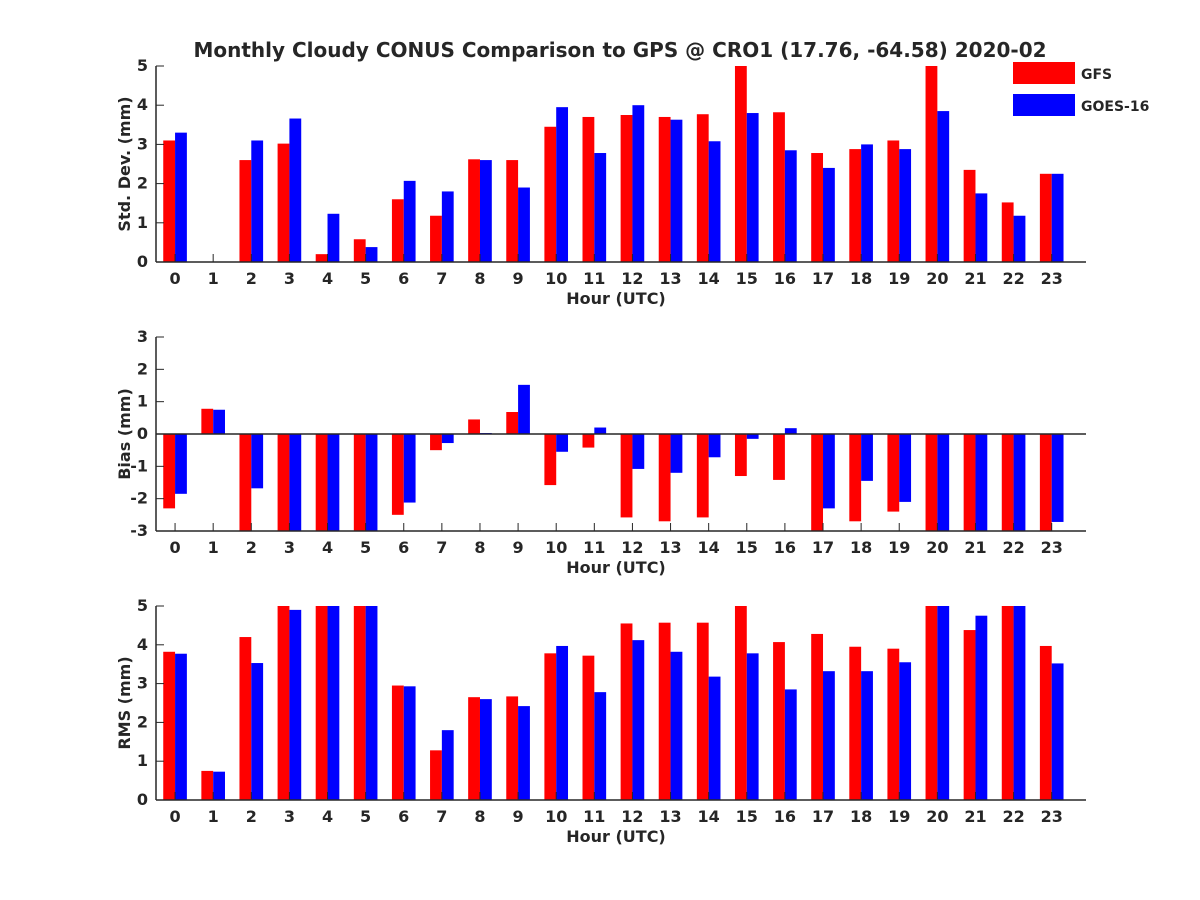  I want to click on legend-swatch-gfs, so click(1044, 73).